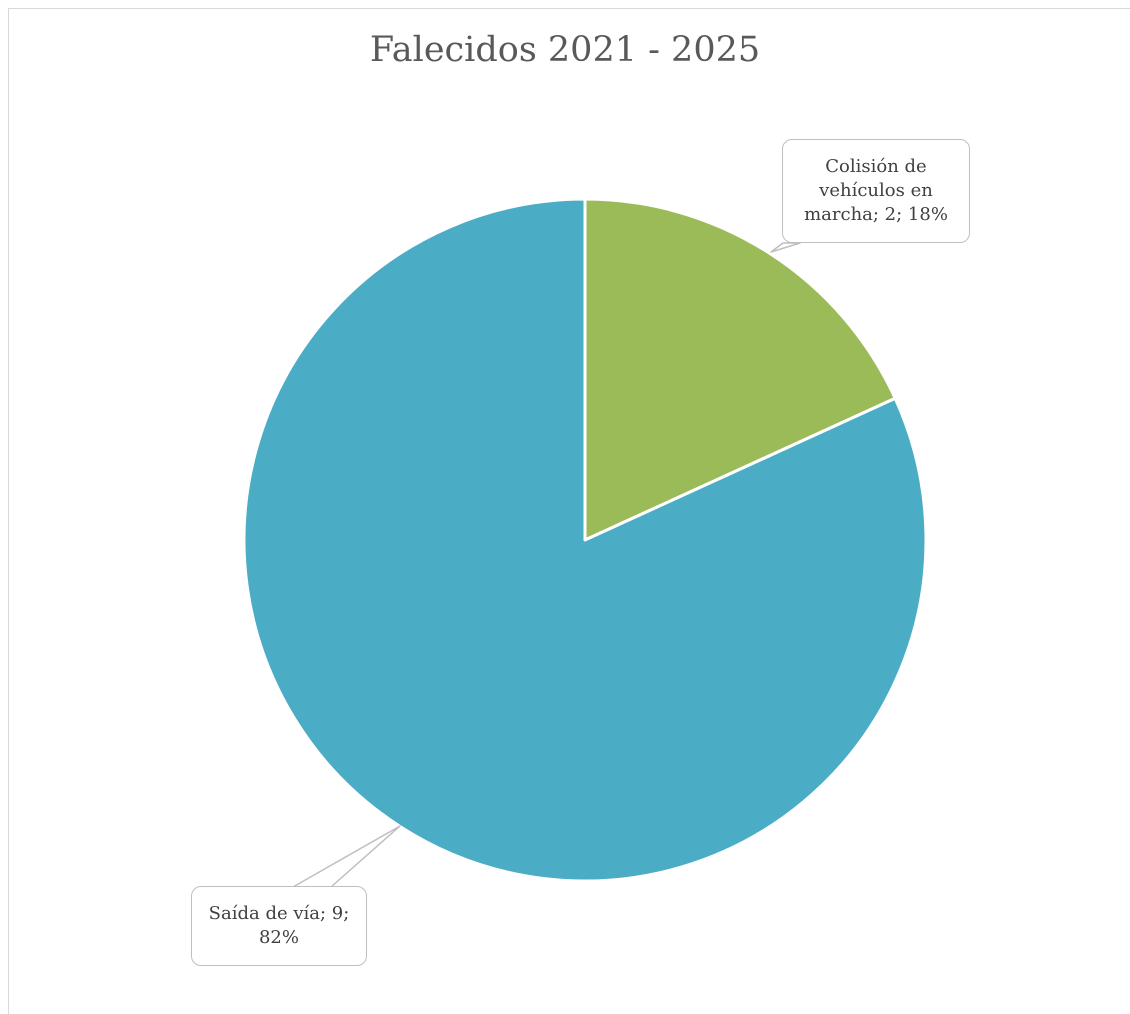  Describe the element at coordinates (565, 50) in the screenshot. I see `chart-title: Falecidos 2021 - 2025` at that location.